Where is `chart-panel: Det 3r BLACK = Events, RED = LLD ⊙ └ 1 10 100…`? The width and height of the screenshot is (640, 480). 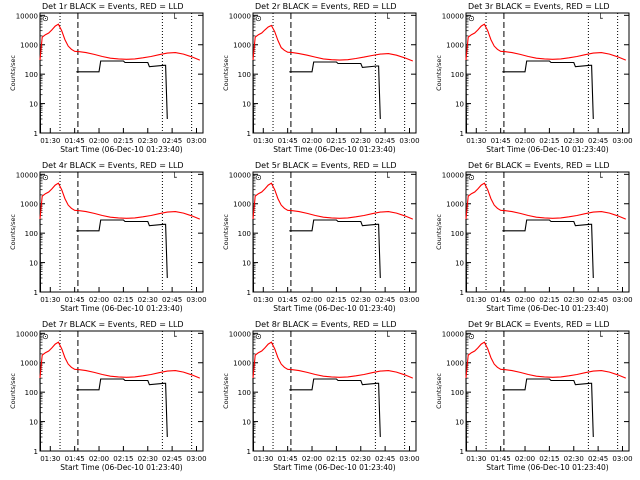 chart-panel: Det 3r BLACK = Events, RED = LLD ⊙ └ 1 10 100… is located at coordinates (534, 78).